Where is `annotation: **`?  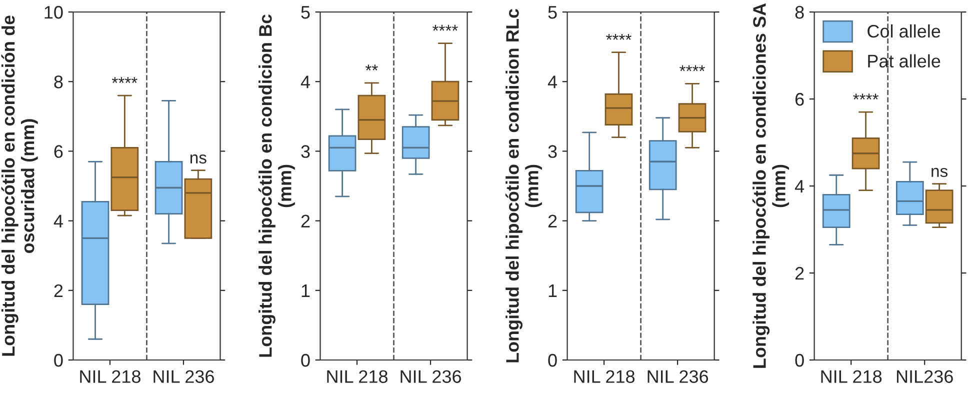 annotation: ** is located at coordinates (371, 67).